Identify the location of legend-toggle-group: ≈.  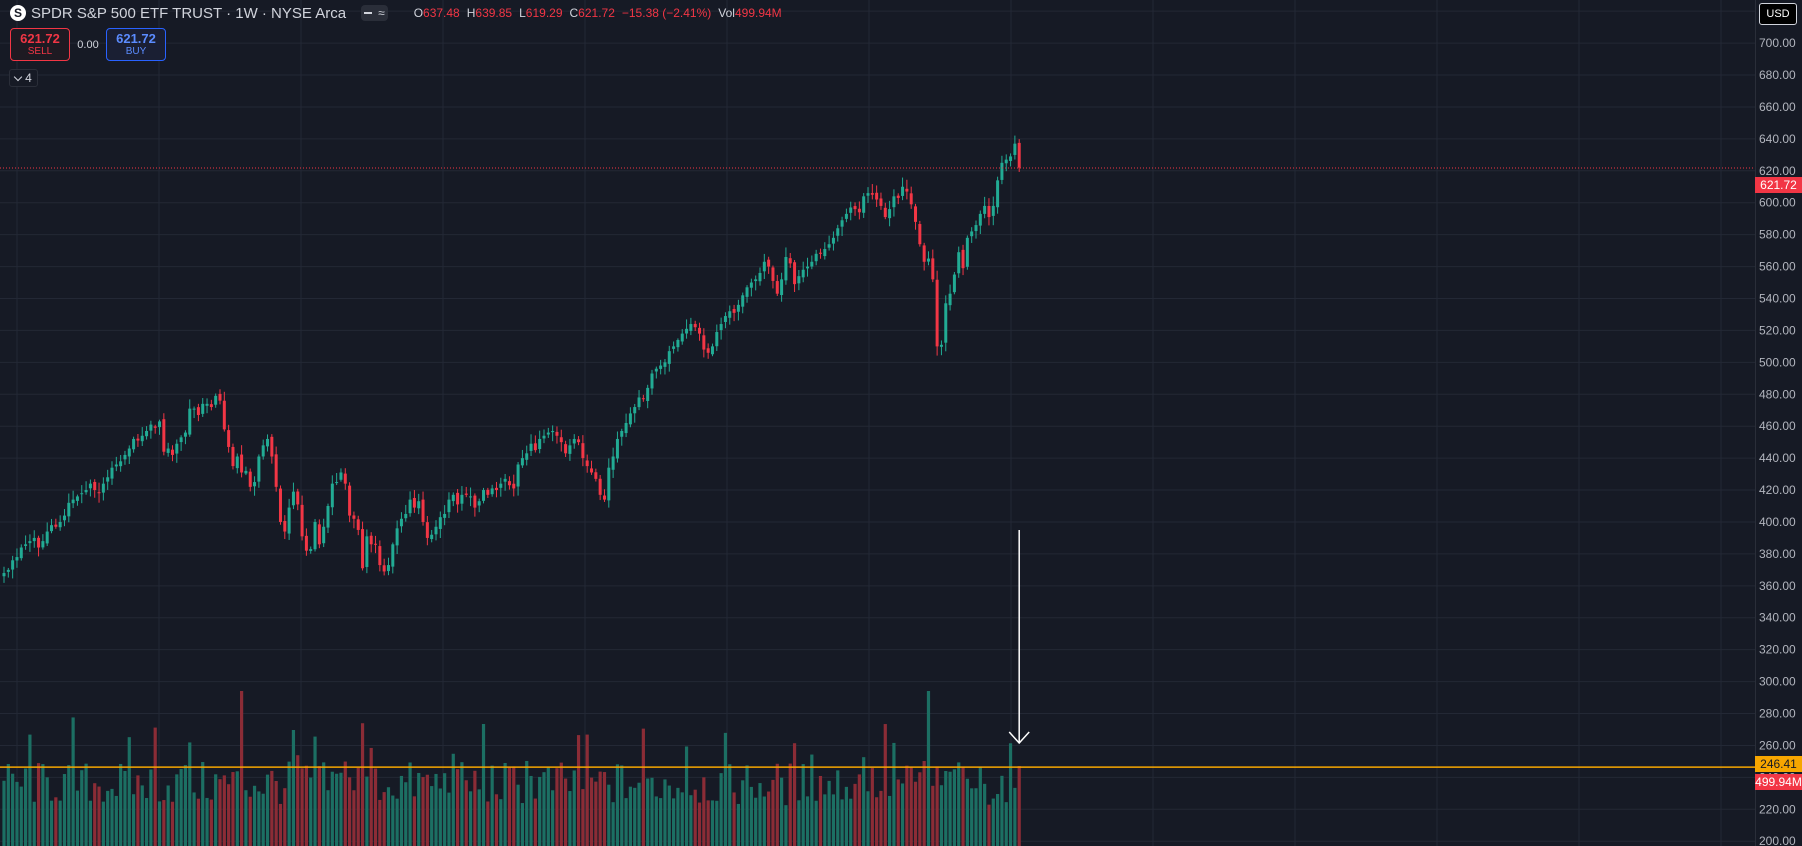
(374, 13).